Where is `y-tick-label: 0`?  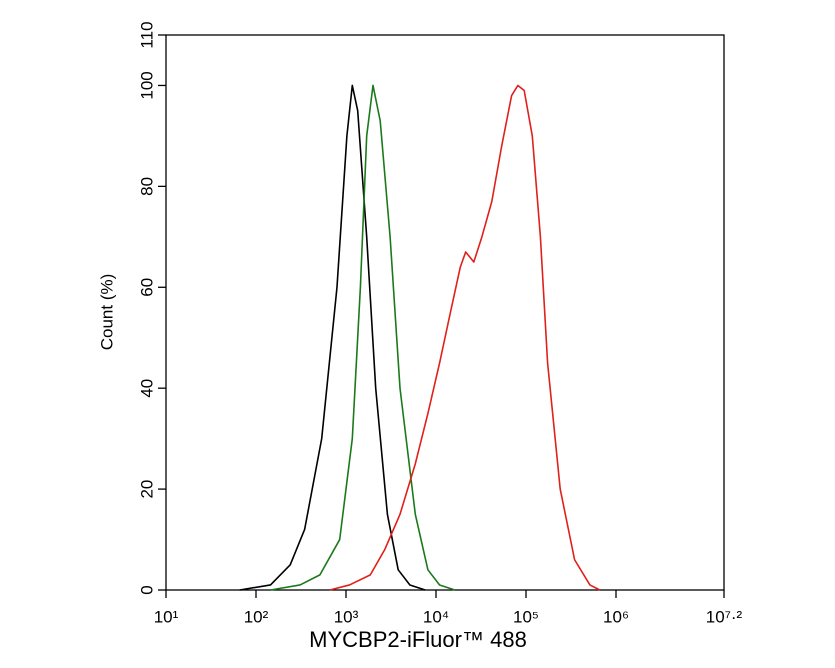
y-tick-label: 0 is located at coordinates (146, 589).